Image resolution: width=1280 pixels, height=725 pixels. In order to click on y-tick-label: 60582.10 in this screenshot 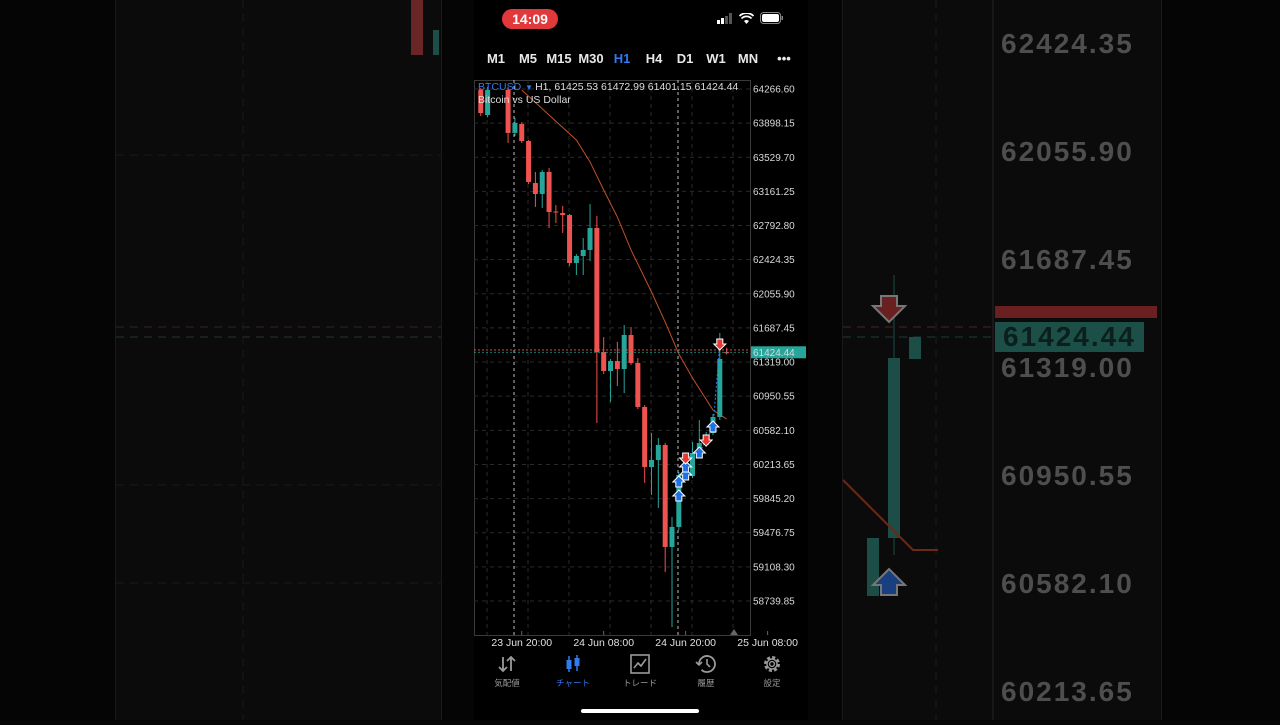, I will do `click(774, 431)`.